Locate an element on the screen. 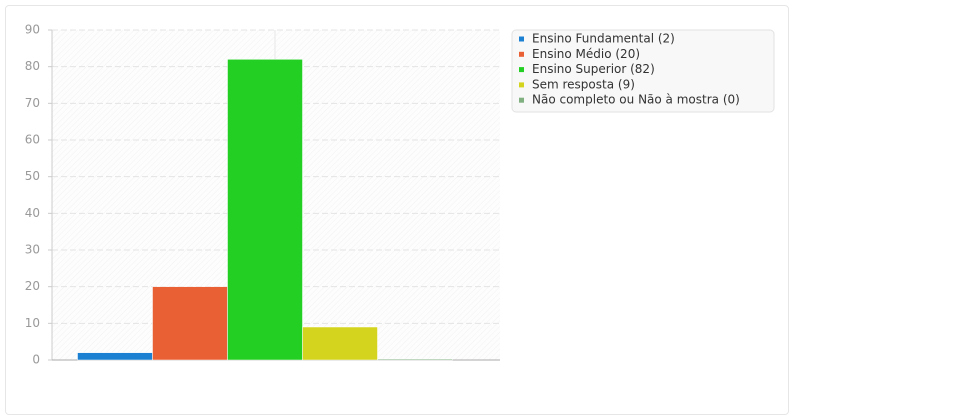 The image size is (953, 420). legend-box is located at coordinates (643, 71).